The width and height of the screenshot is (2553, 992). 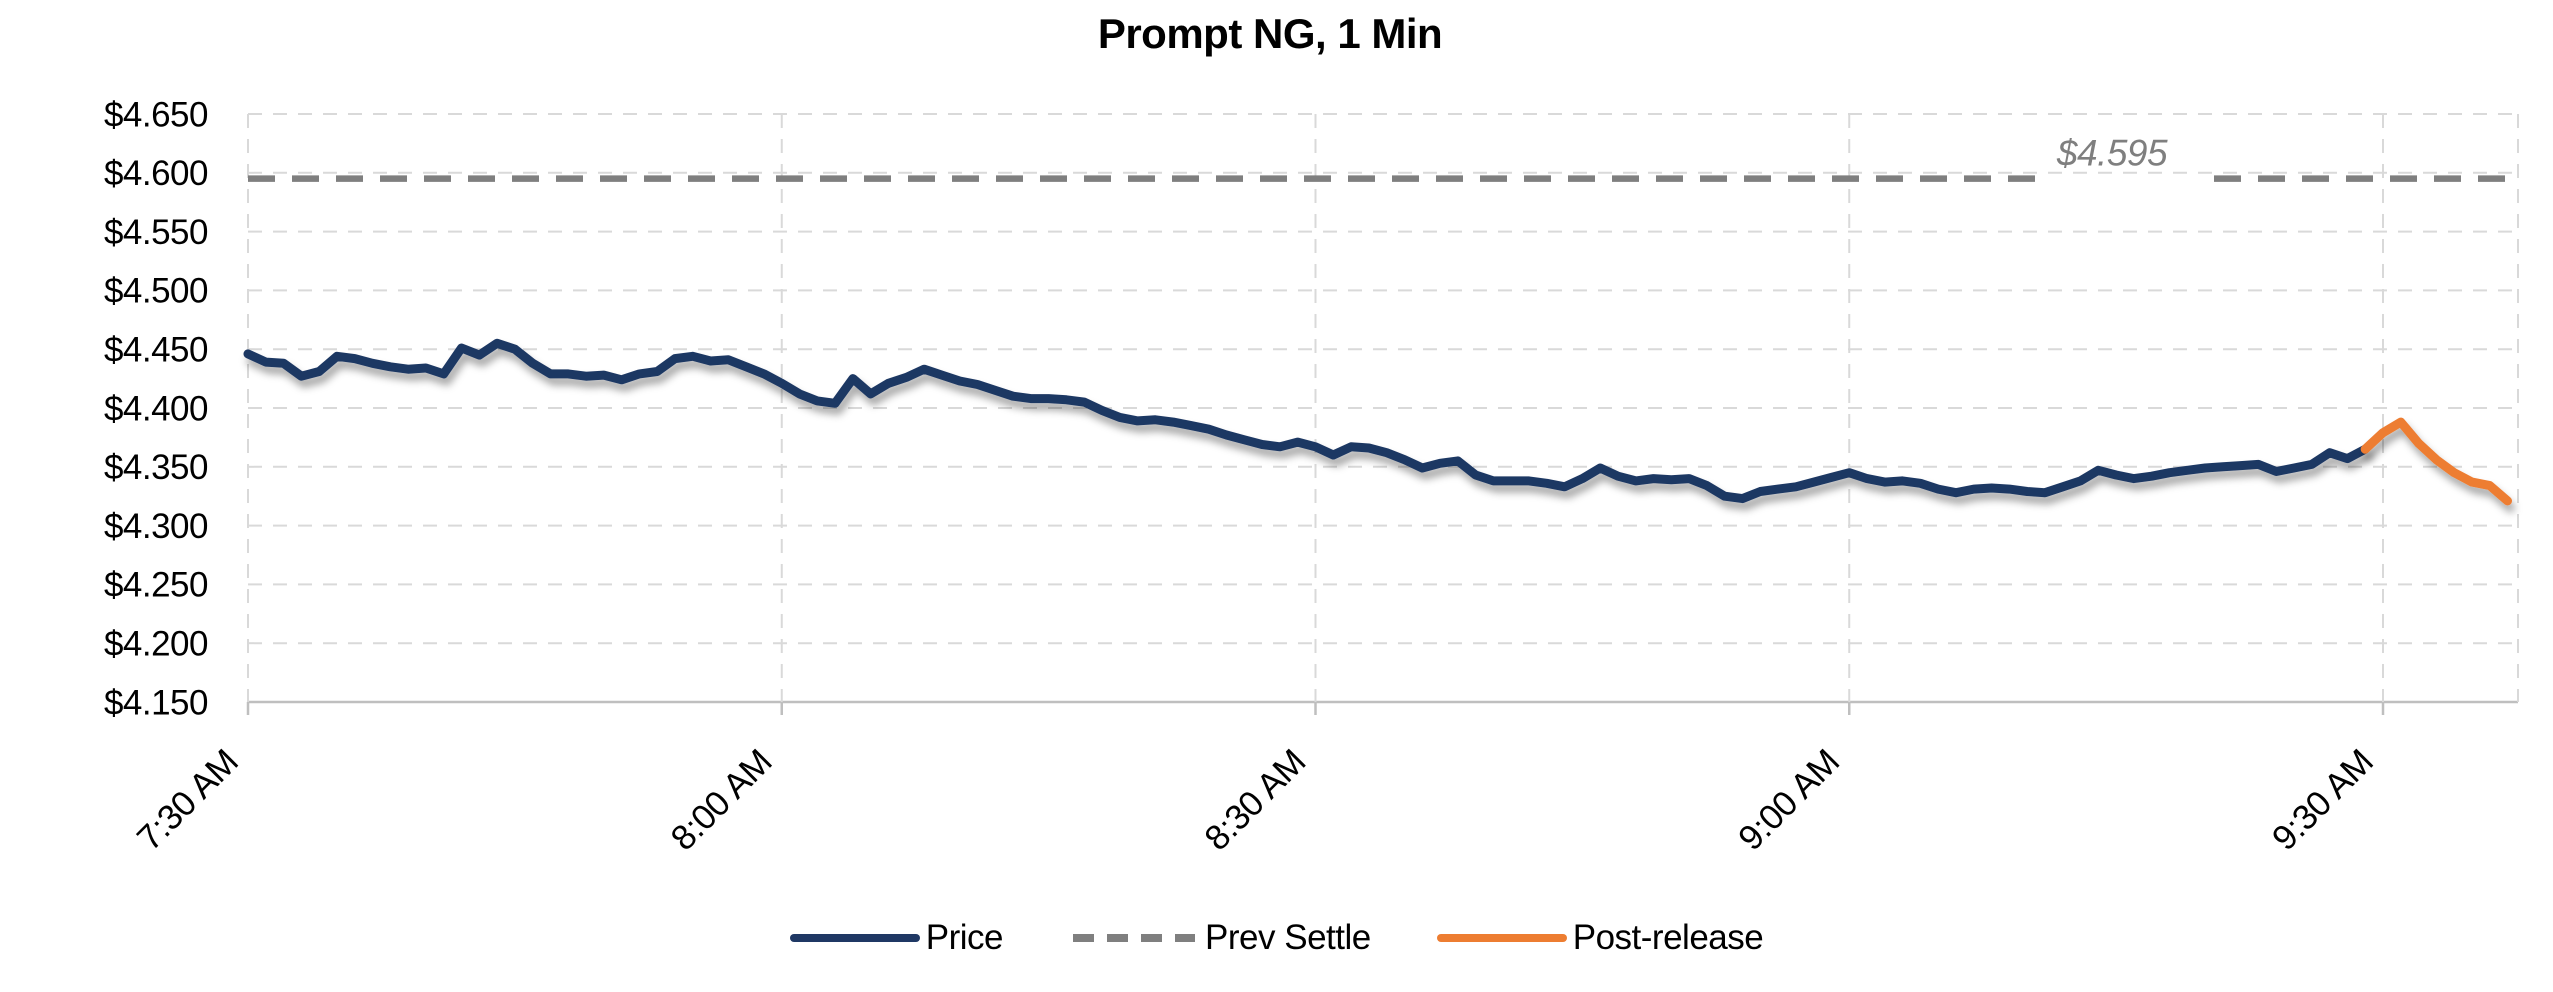 I want to click on price-line, so click(x=1306, y=421).